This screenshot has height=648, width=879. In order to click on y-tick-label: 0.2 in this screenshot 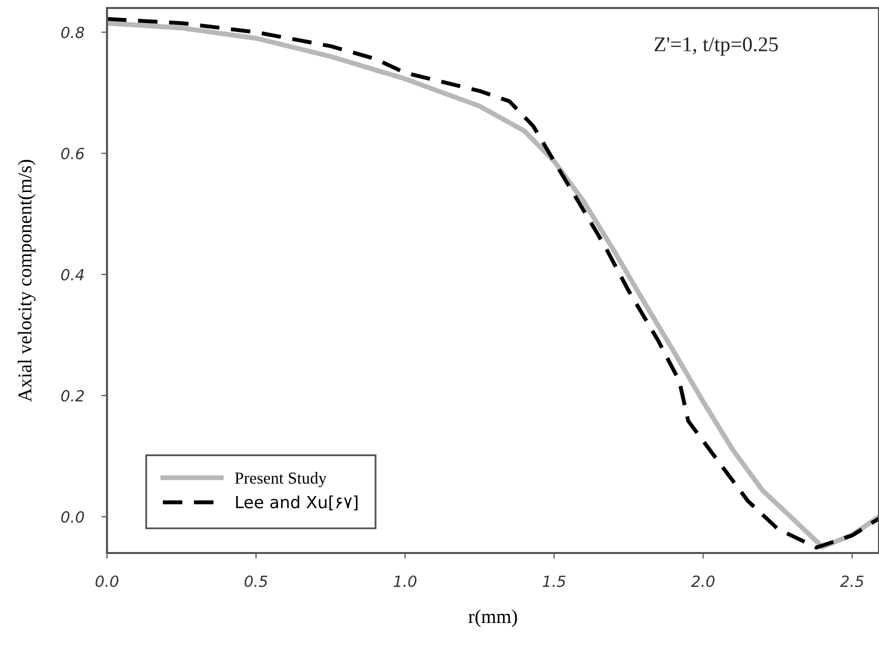, I will do `click(72, 396)`.